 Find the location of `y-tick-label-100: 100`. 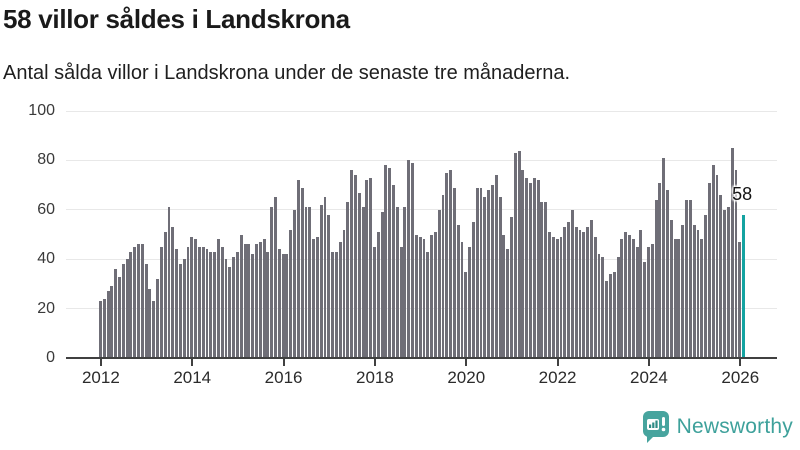

y-tick-label-100: 100 is located at coordinates (41, 110).